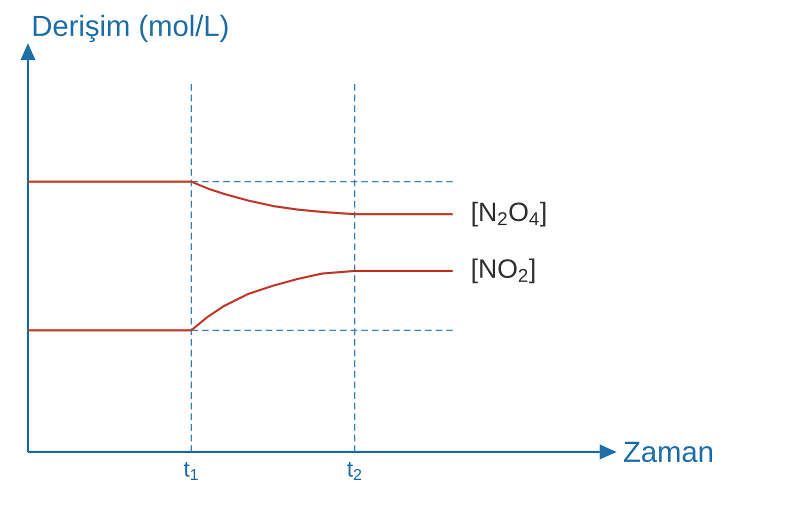  I want to click on x-tick-label: t$_{1}$, so click(191, 471).